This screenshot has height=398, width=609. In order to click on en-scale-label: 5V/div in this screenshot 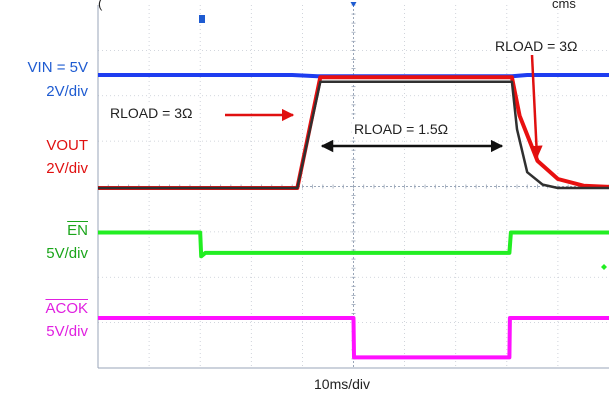, I will do `click(67, 253)`.